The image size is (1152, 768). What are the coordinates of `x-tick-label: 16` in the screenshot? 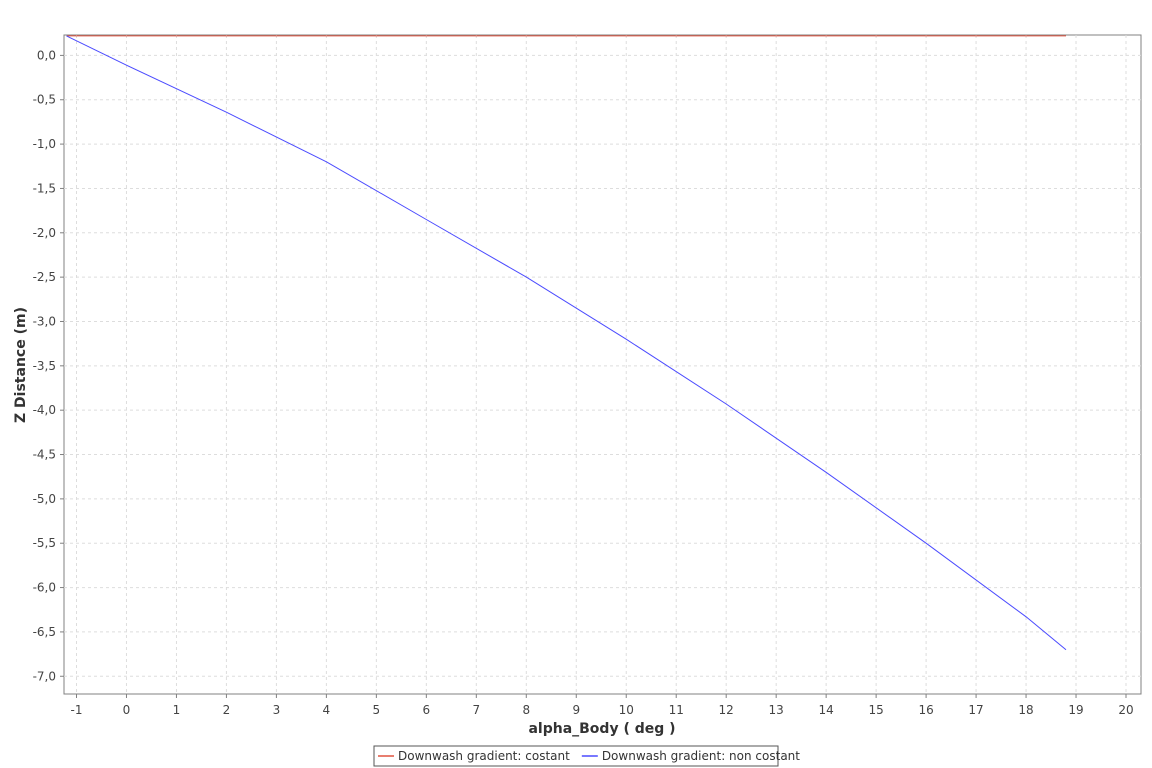 It's located at (925, 710).